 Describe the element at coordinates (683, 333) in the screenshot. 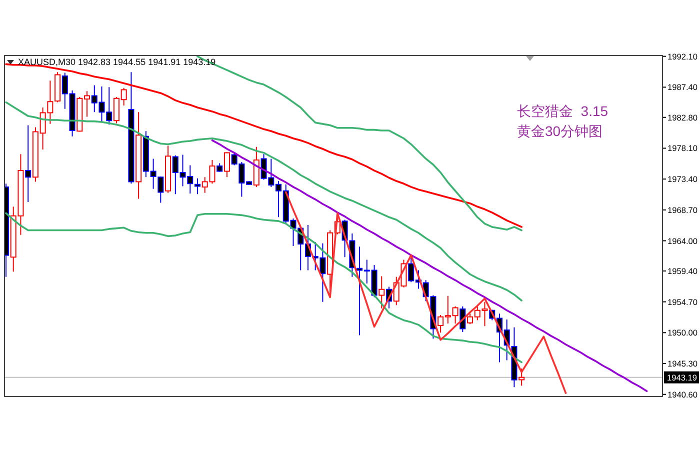

I see `y-tick-label: 1950.00` at that location.